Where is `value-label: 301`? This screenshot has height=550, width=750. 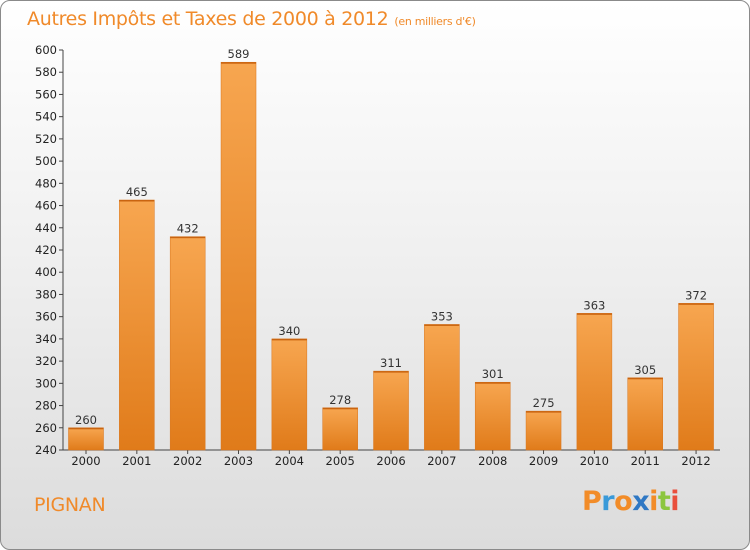 value-label: 301 is located at coordinates (493, 374).